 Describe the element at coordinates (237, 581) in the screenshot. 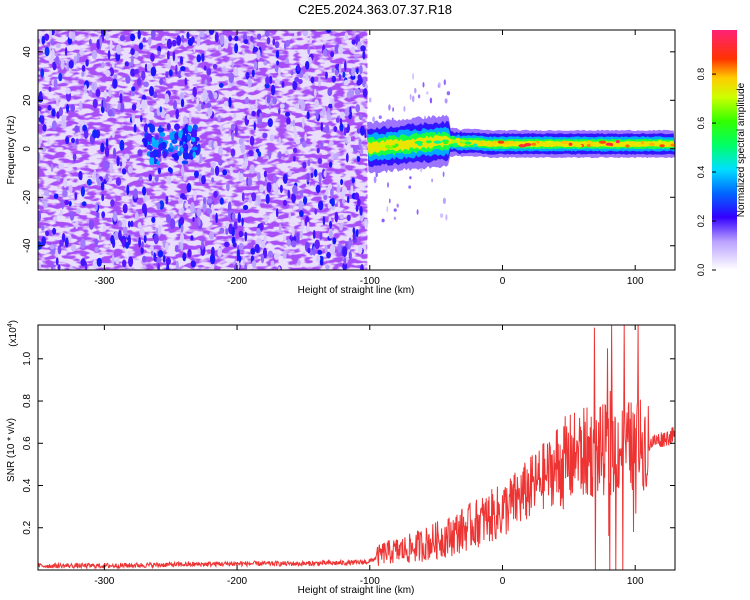

I see `x-tick-label: -200` at that location.